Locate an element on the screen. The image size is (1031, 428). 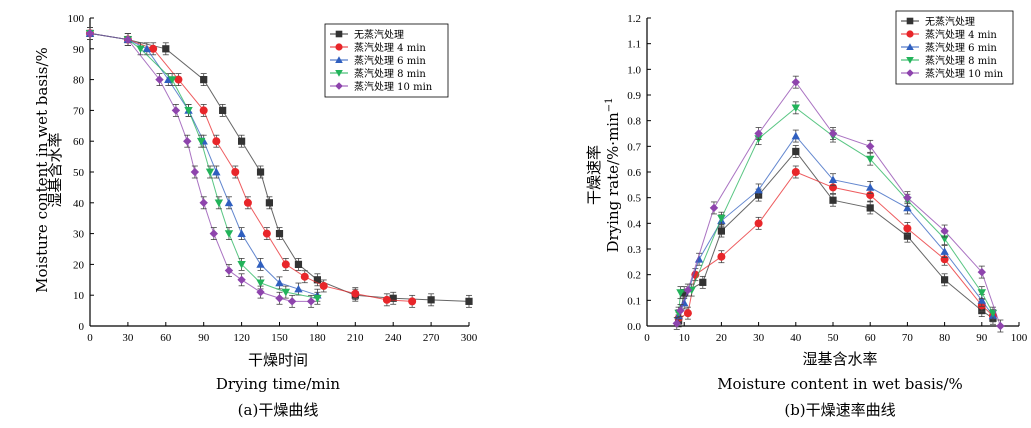
chart-b-ylabel-sup: −1 is located at coordinates (609, 104).